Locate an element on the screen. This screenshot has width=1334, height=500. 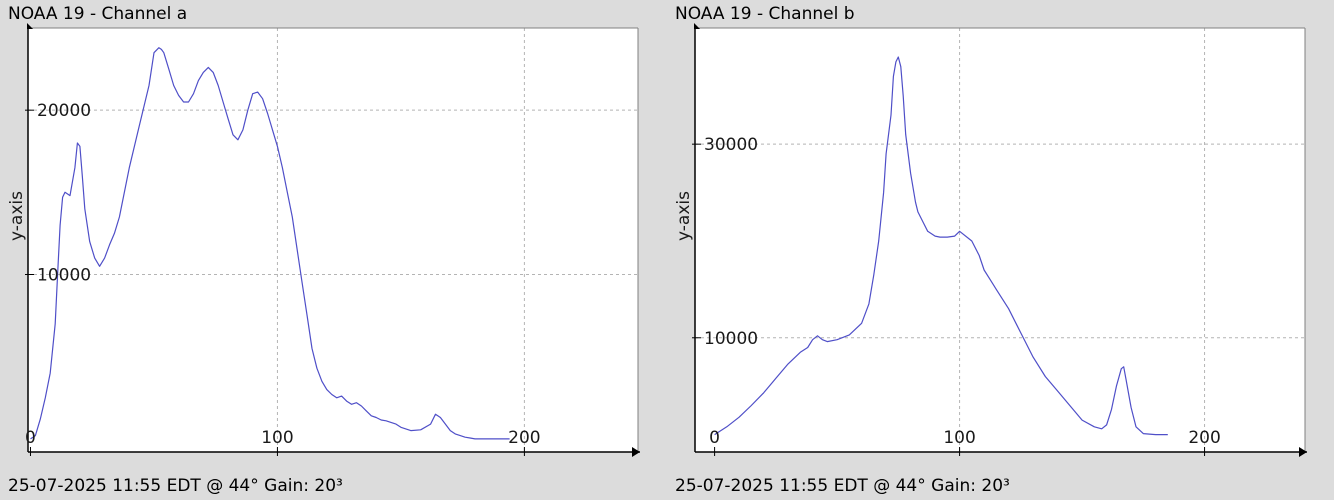
y-tick-label: 30000 is located at coordinates (731, 145).